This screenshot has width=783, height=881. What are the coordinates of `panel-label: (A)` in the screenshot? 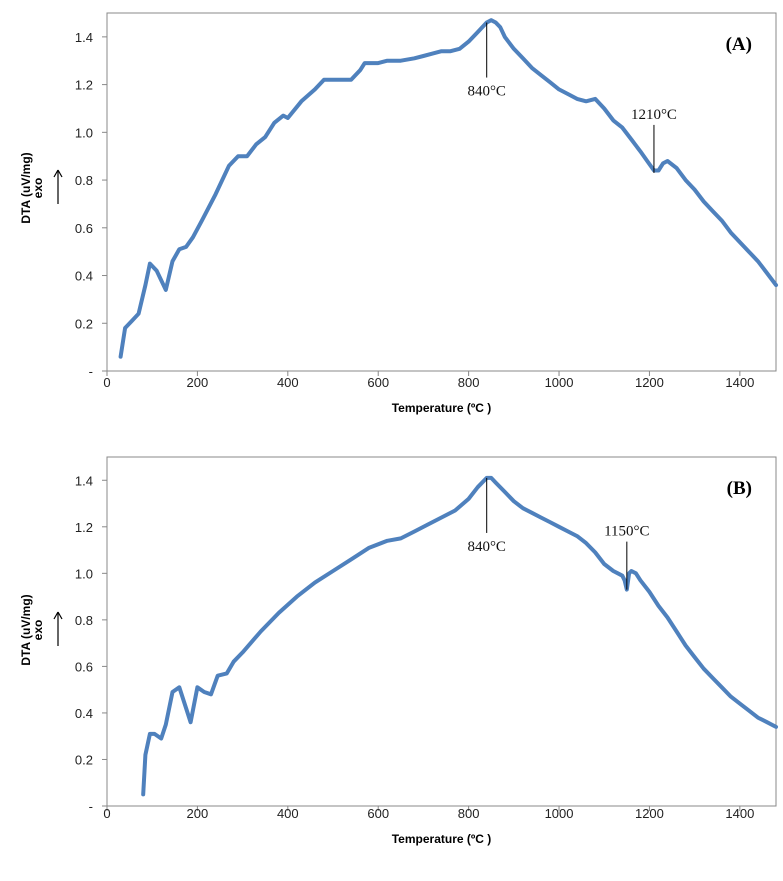 It's located at (739, 44).